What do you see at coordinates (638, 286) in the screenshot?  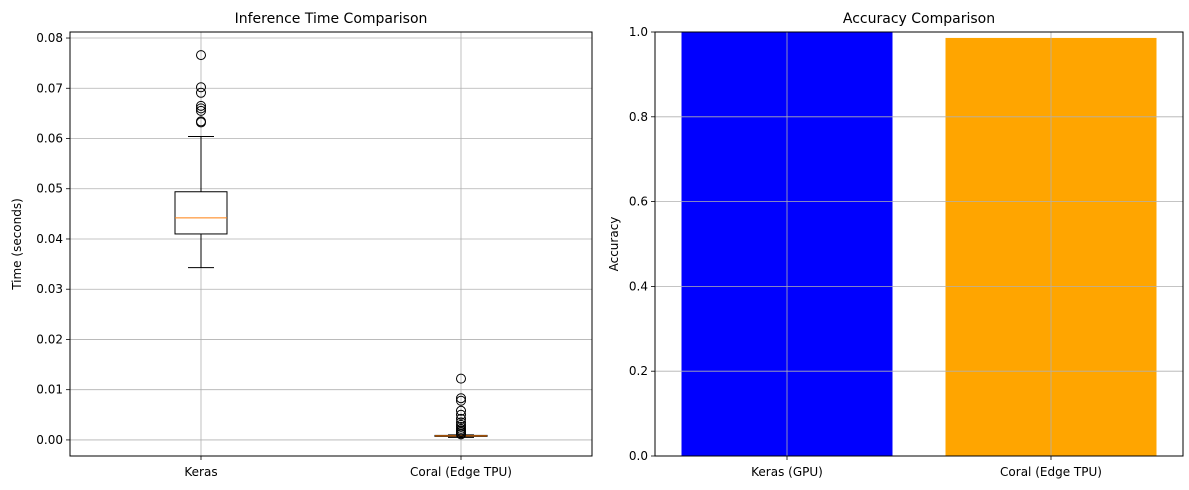 I see `right-y-tick-label: 0.4` at bounding box center [638, 286].